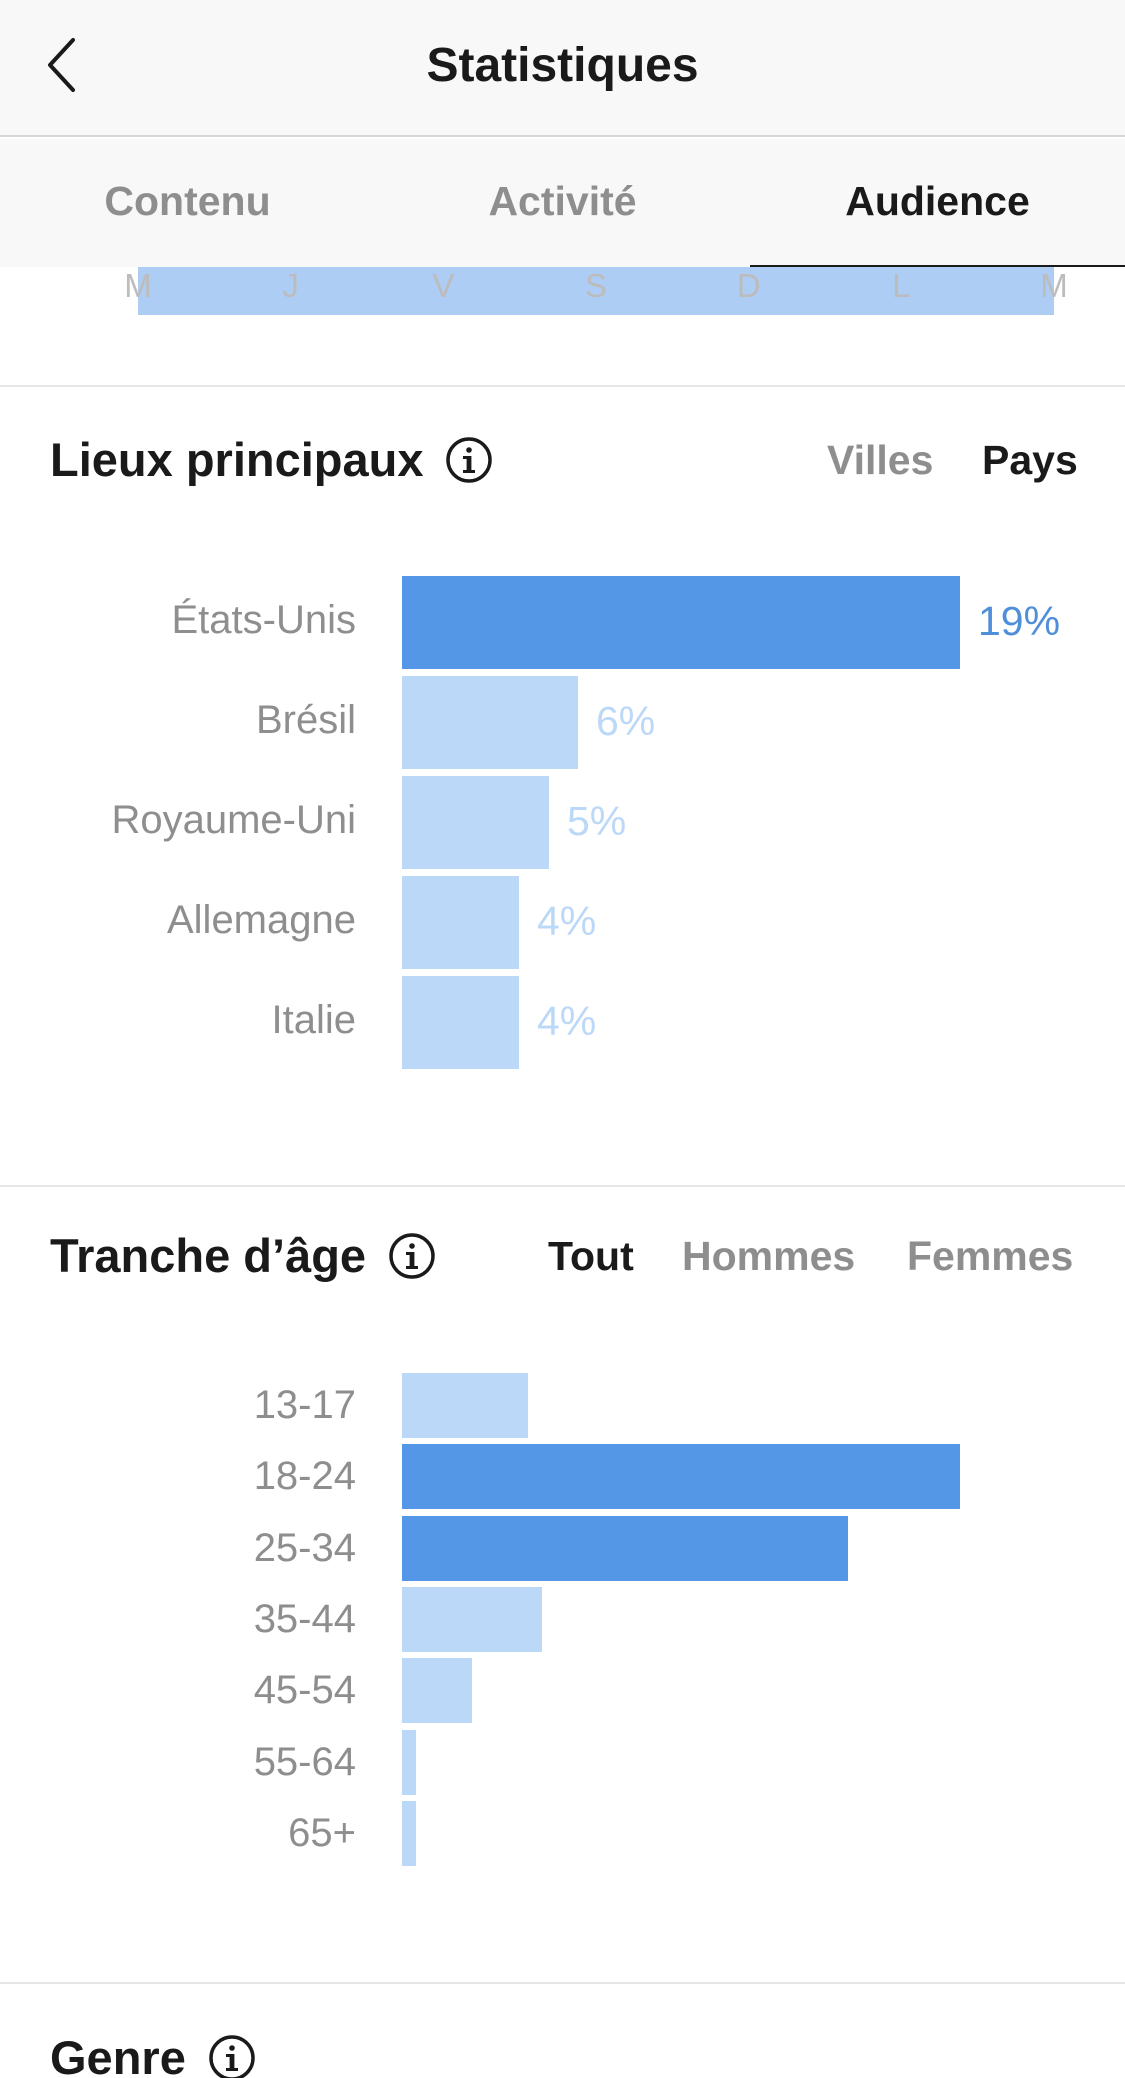 The image size is (1125, 2078). I want to click on day-label: L, so click(901, 285).